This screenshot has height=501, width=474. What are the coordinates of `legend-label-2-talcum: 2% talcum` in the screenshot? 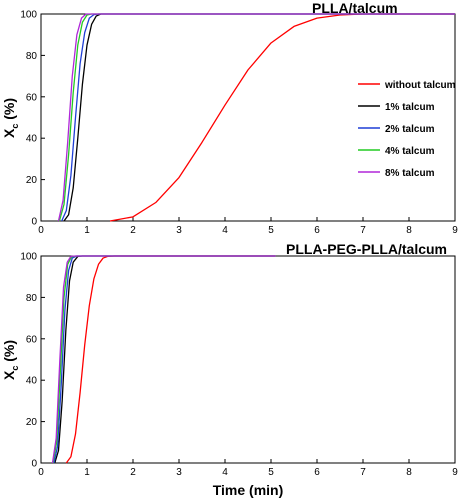 It's located at (410, 129).